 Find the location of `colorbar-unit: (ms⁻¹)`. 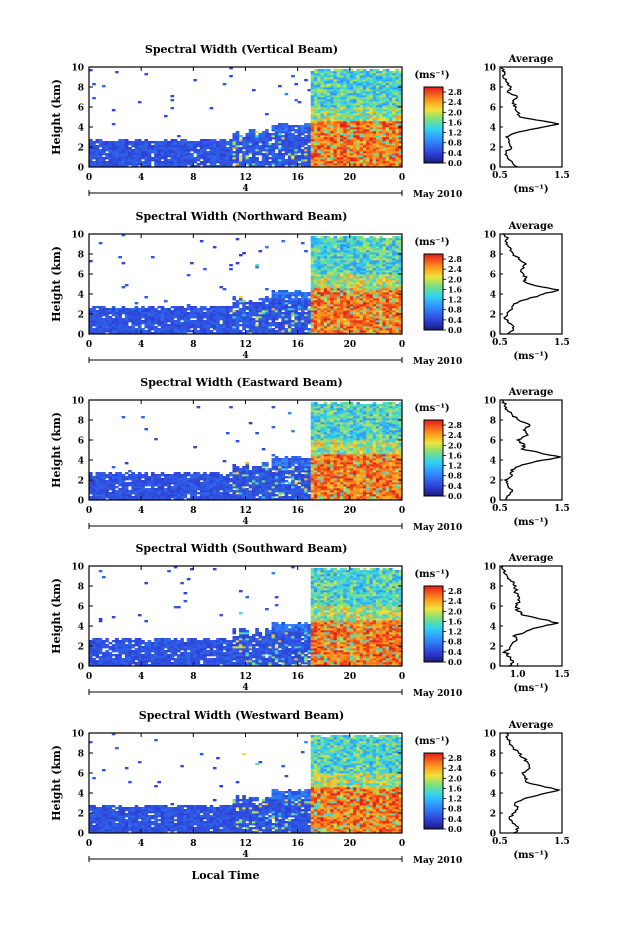

colorbar-unit: (ms⁻¹) is located at coordinates (431, 242).